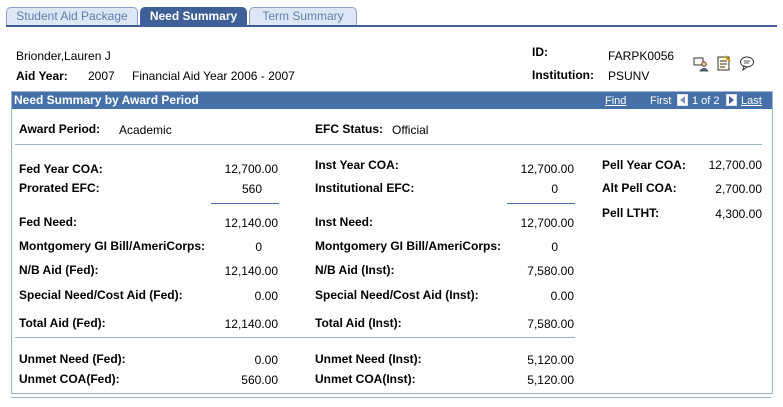 The image size is (783, 407). Describe the element at coordinates (731, 100) in the screenshot. I see `next-arrow-icon` at that location.